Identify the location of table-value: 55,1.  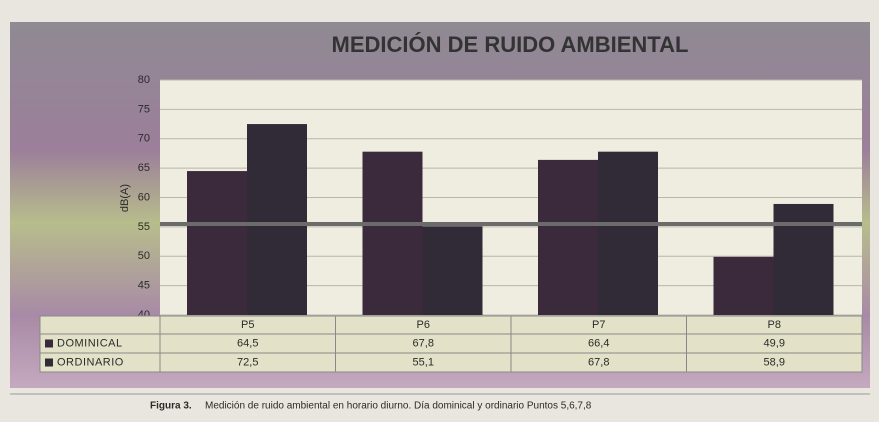
(423, 362).